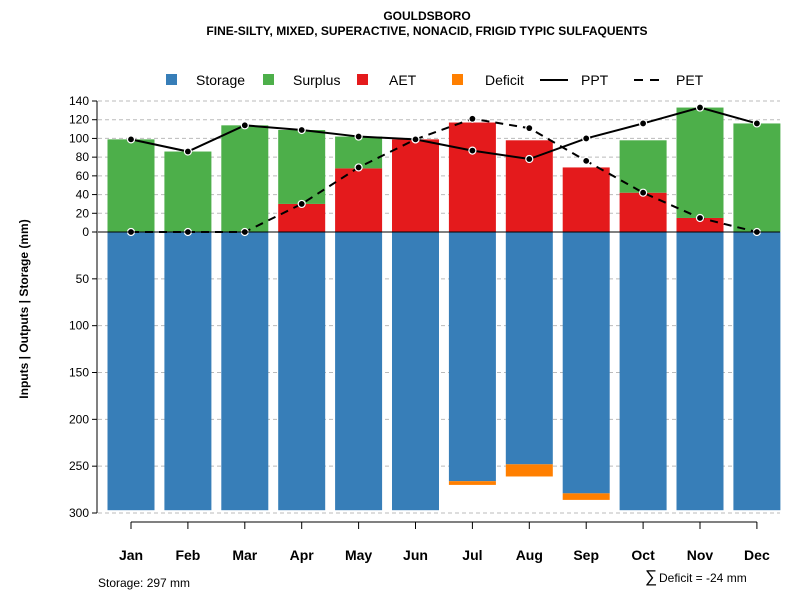 Image resolution: width=800 pixels, height=600 pixels. I want to click on x-tick-label: Feb, so click(187, 555).